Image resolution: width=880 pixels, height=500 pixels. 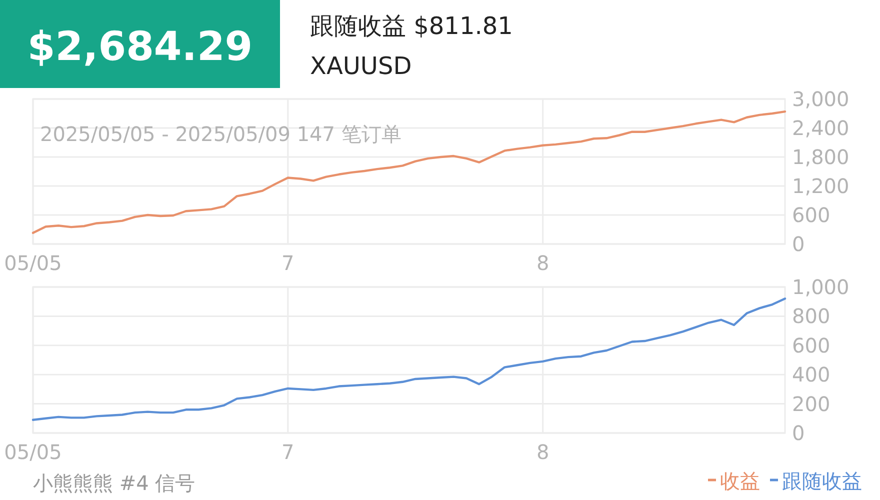 What do you see at coordinates (411, 26) in the screenshot?
I see `chart-subtitle: 跟随收益 $811.81` at bounding box center [411, 26].